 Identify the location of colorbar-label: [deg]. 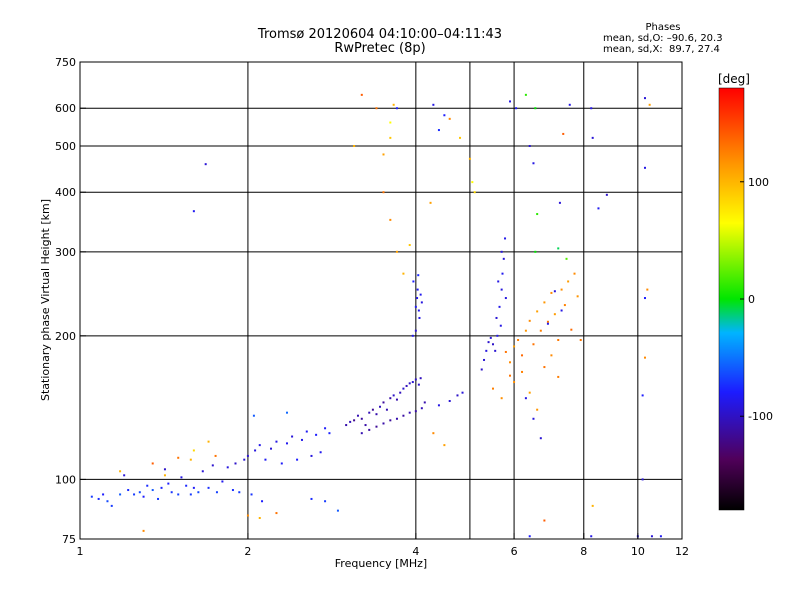
(734, 79).